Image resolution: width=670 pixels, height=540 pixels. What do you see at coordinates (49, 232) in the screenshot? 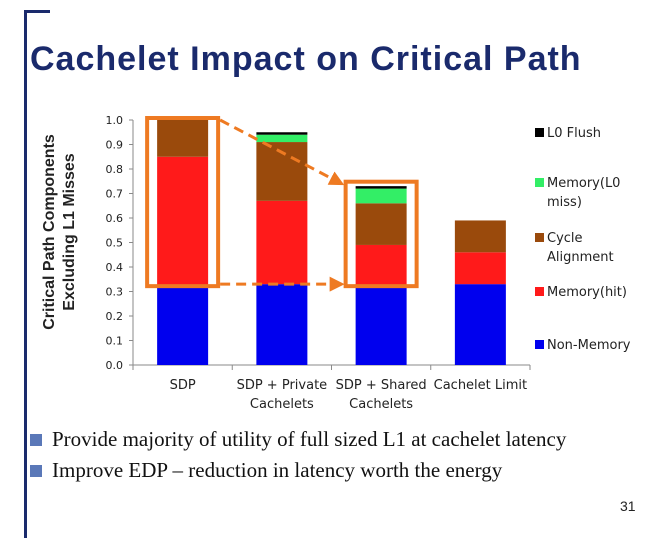
I see `y-axis-label-line: Critical Path Components` at bounding box center [49, 232].